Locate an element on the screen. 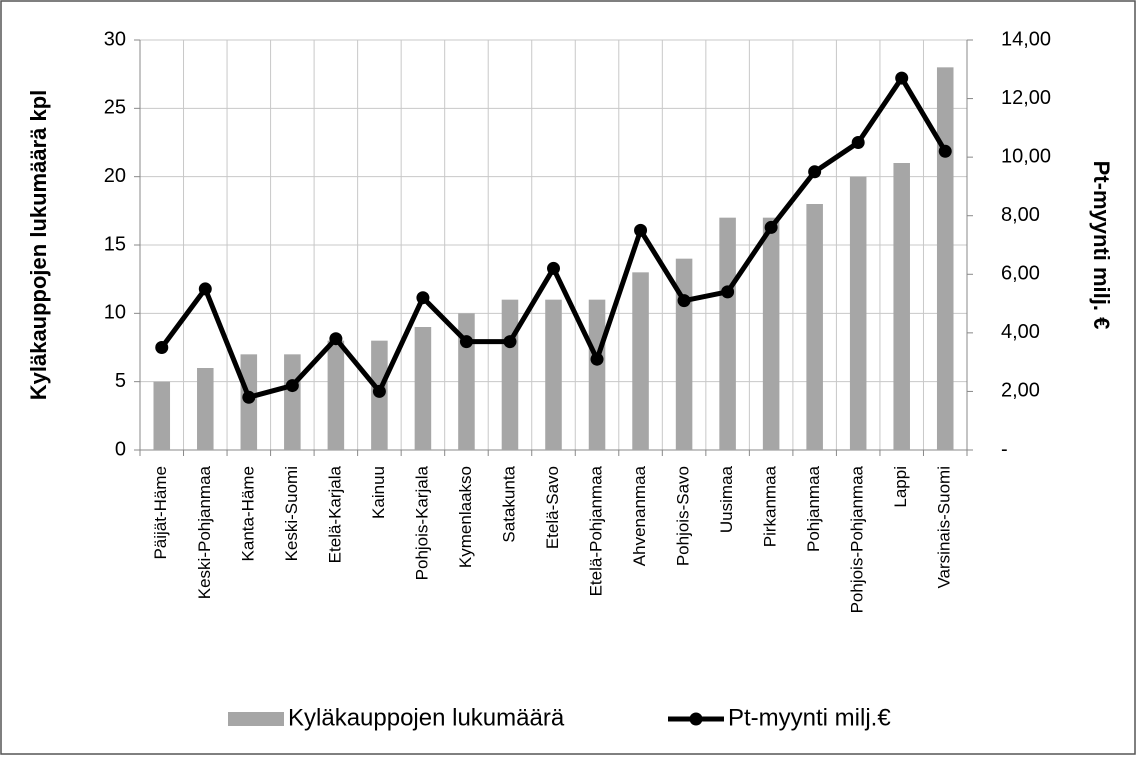  x-tick-label: Etelä-Karjala is located at coordinates (334, 514).